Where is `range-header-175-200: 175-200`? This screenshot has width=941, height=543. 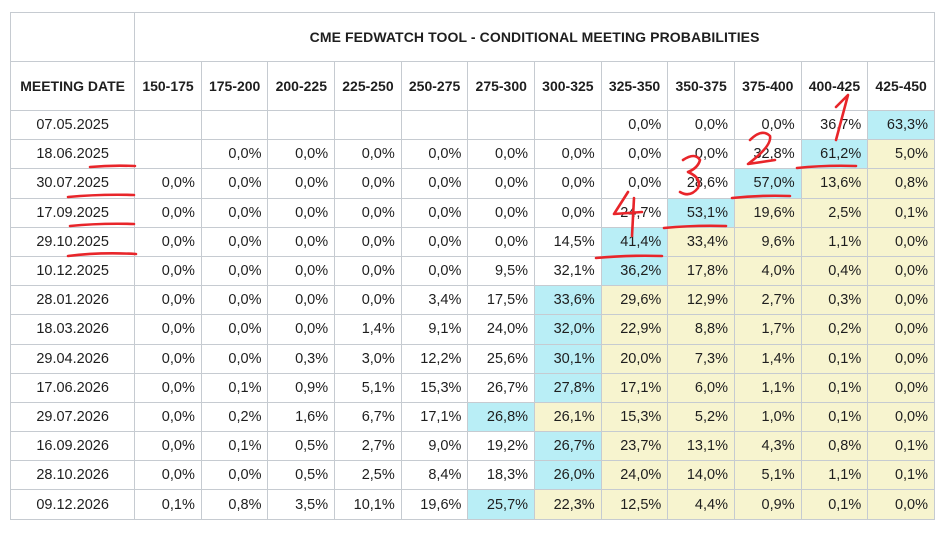
range-header-175-200: 175-200 is located at coordinates (234, 86).